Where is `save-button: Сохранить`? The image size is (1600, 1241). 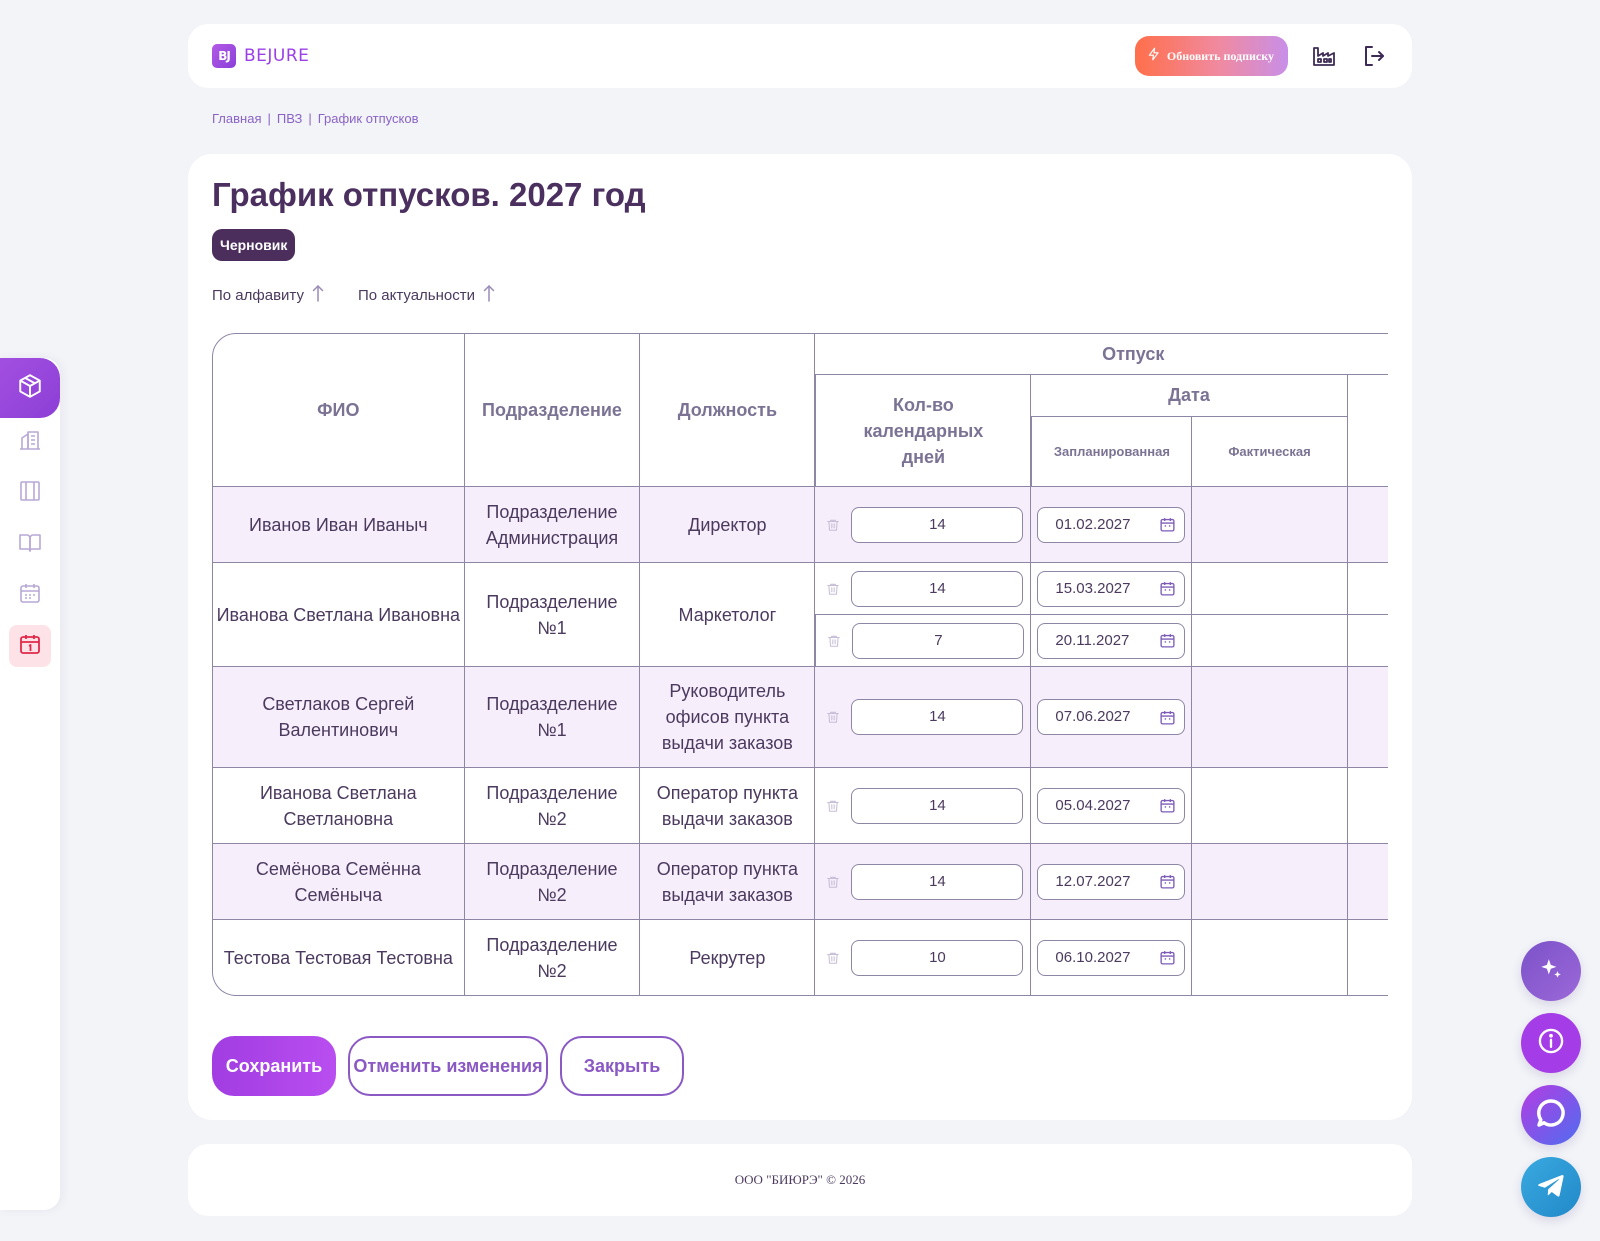
save-button: Сохранить is located at coordinates (274, 1066).